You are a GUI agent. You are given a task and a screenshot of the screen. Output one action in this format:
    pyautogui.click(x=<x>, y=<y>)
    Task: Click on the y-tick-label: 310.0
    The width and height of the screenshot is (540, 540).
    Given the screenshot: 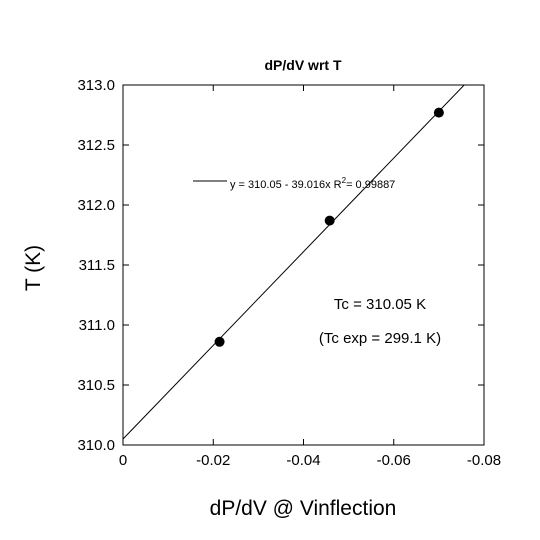 What is the action you would take?
    pyautogui.click(x=96, y=445)
    